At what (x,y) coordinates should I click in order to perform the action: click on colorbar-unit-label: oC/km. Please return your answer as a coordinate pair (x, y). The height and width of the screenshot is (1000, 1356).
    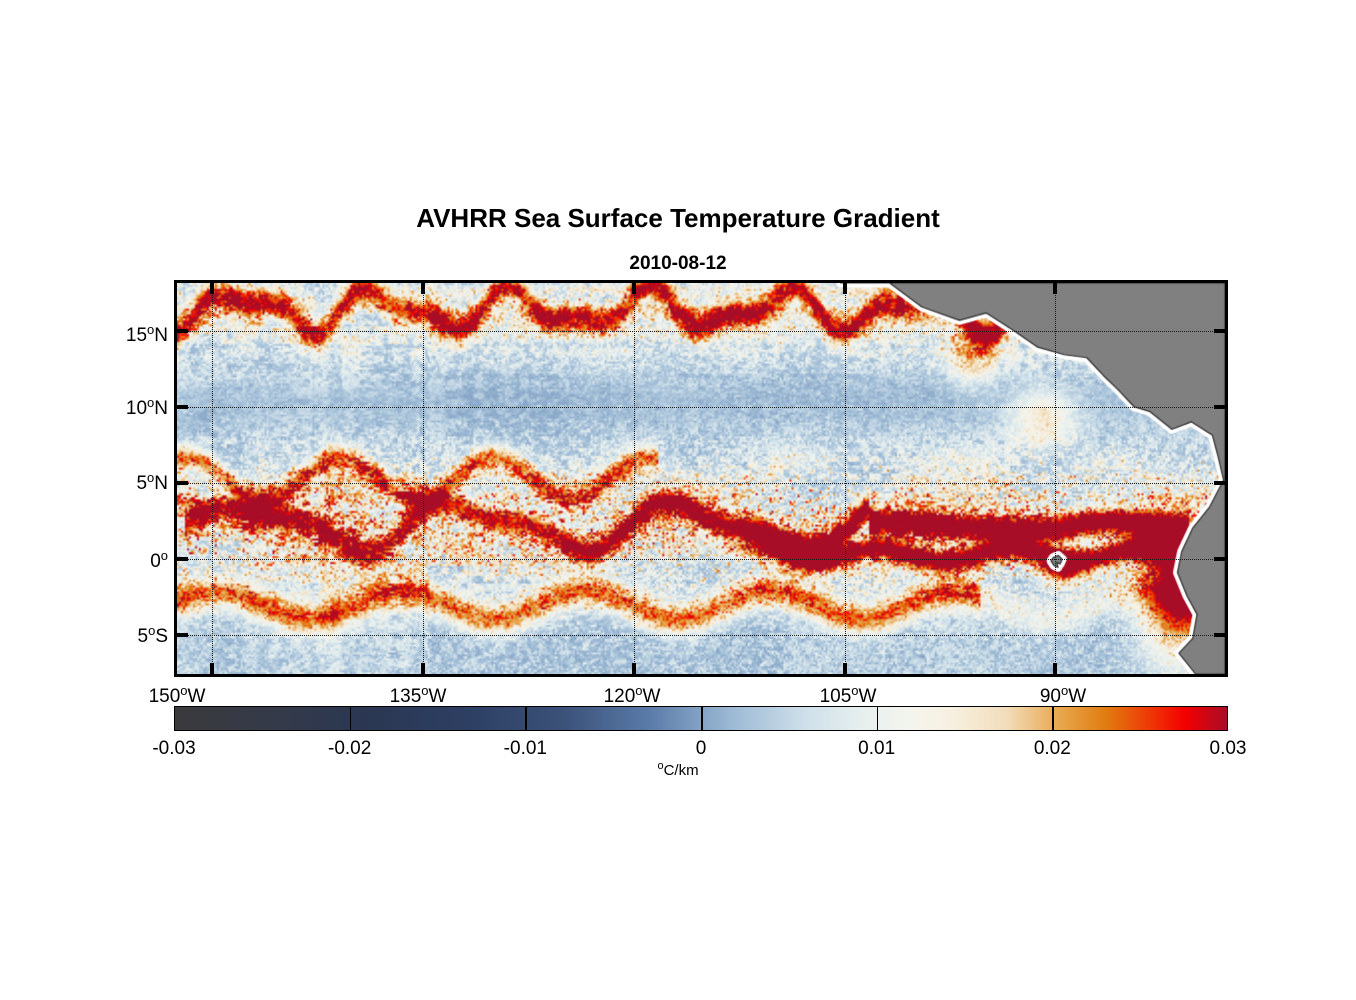
    Looking at the image, I should click on (678, 770).